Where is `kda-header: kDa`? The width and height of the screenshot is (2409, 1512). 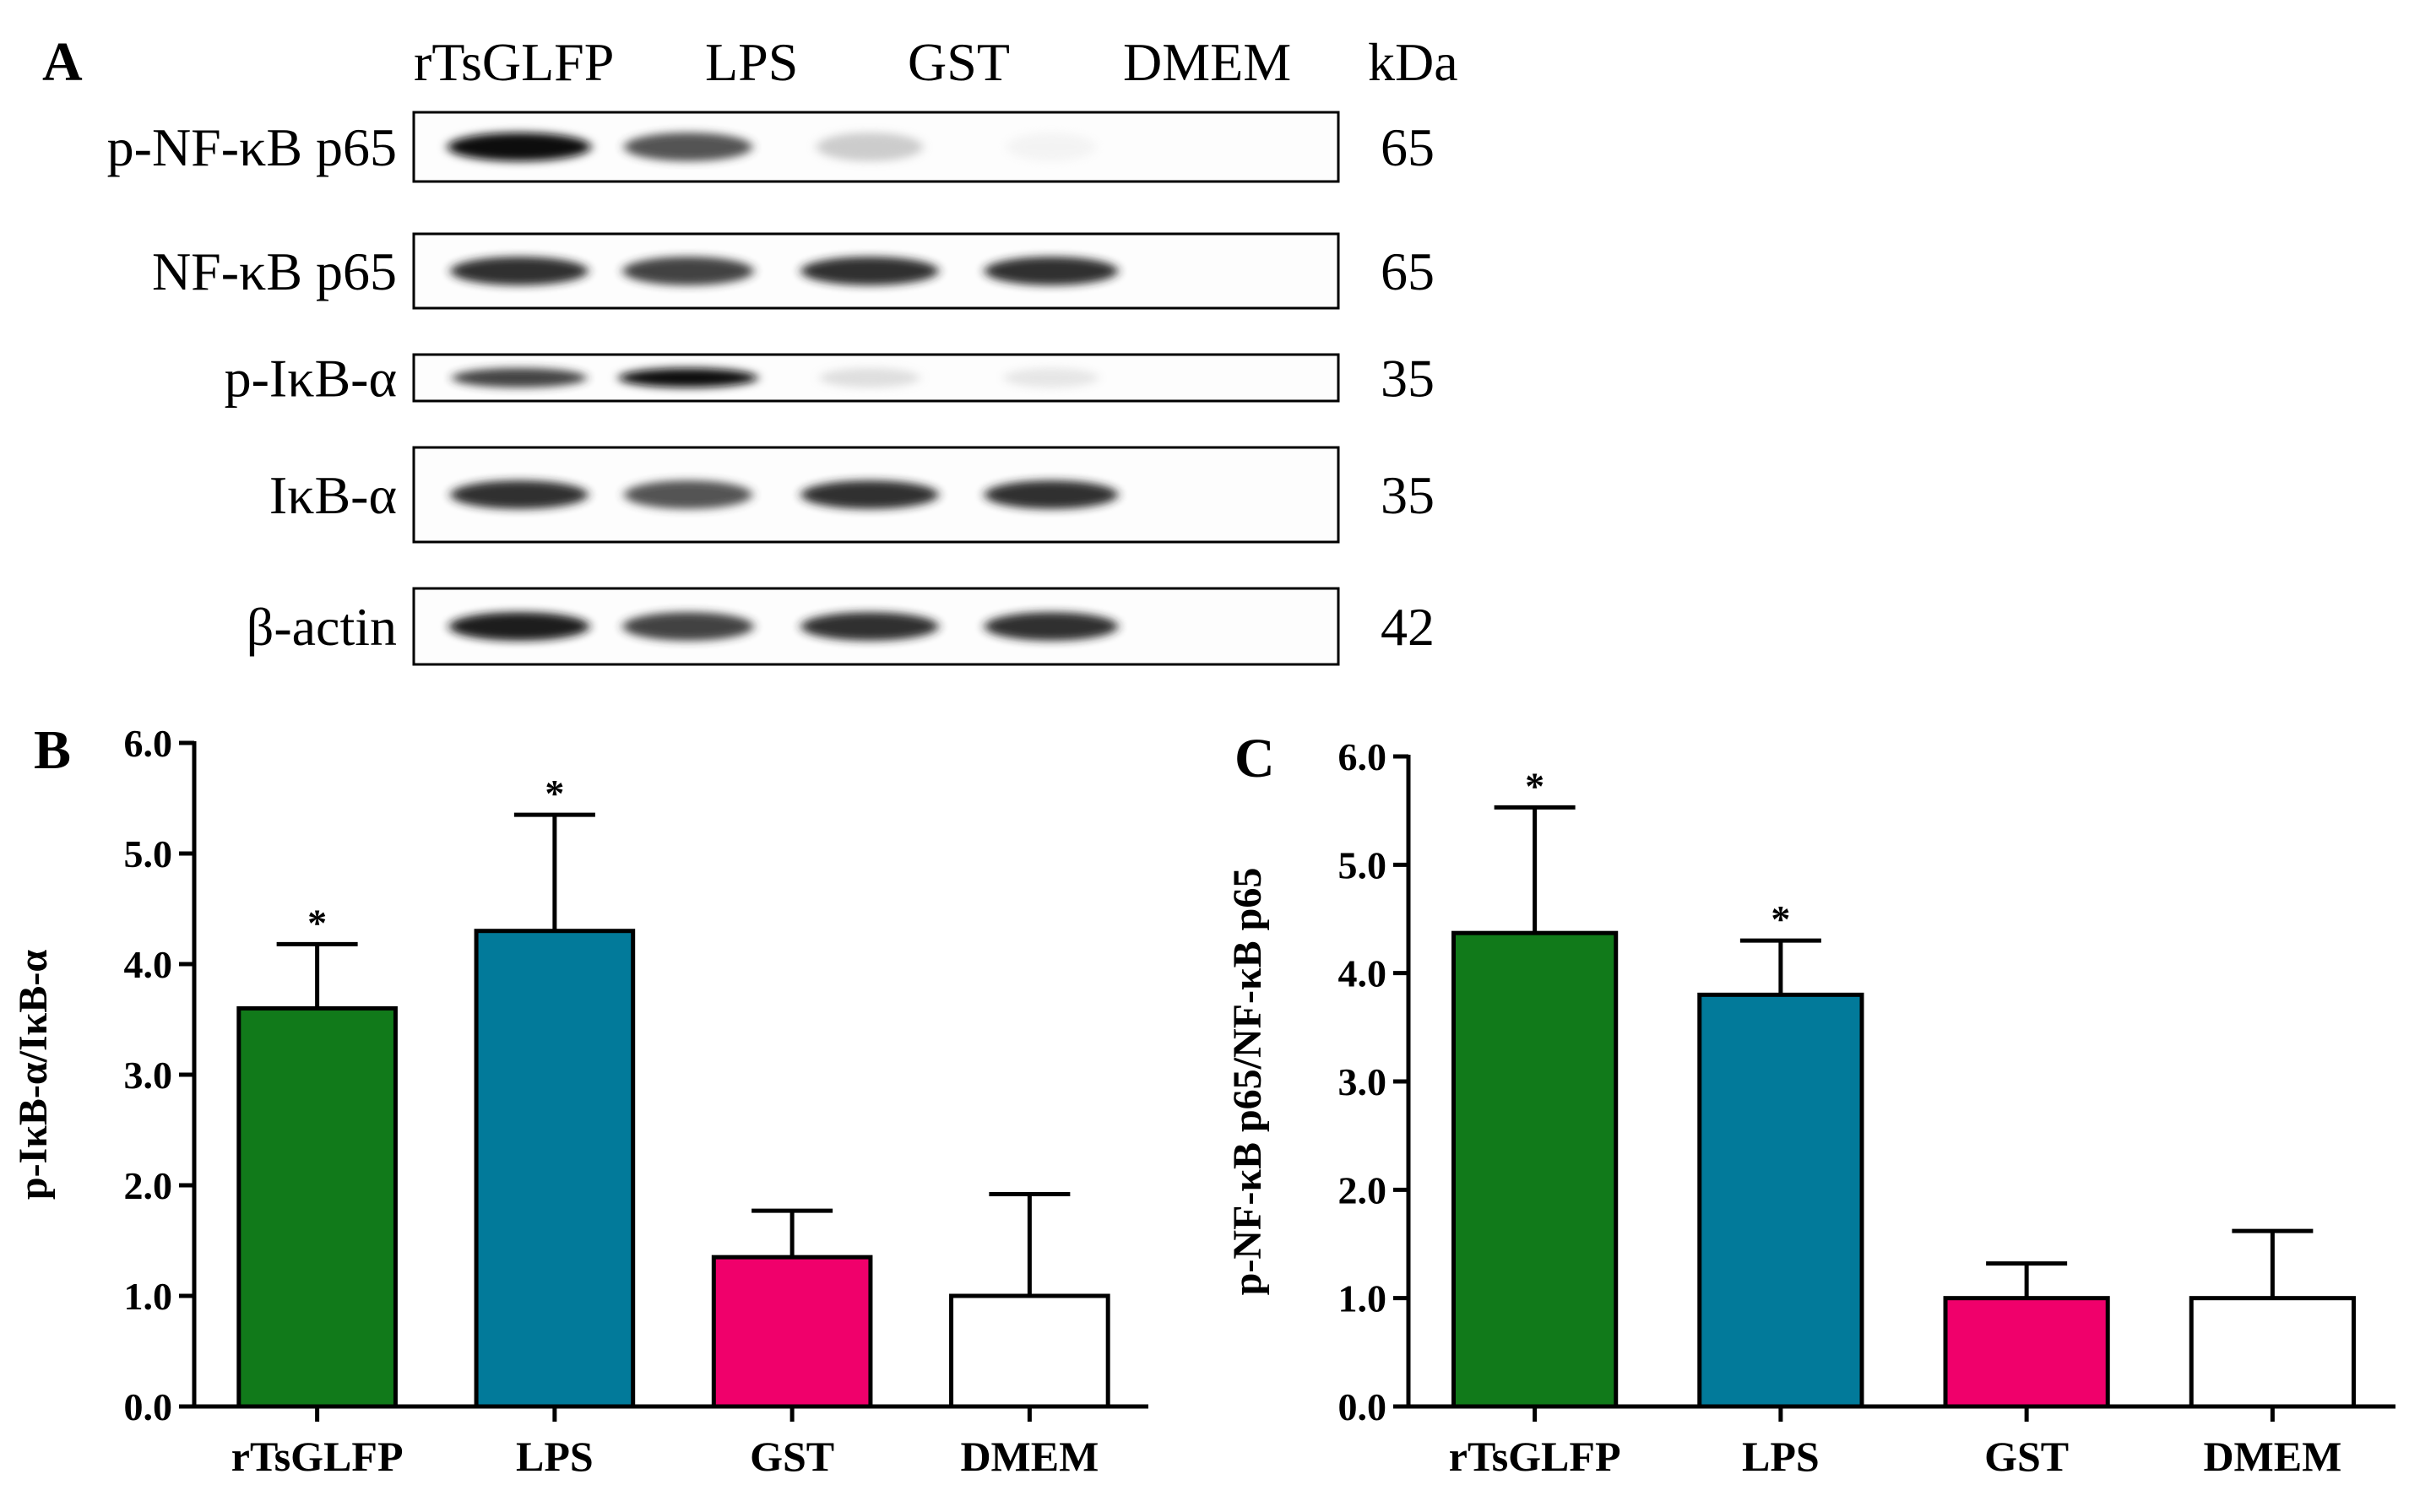 kda-header: kDa is located at coordinates (1413, 62).